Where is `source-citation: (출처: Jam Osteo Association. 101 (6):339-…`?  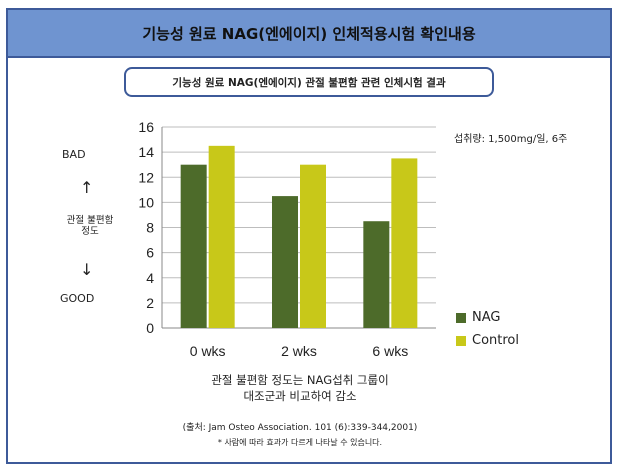
source-citation: (출처: Jam Osteo Association. 101 (6):339-… is located at coordinates (300, 428).